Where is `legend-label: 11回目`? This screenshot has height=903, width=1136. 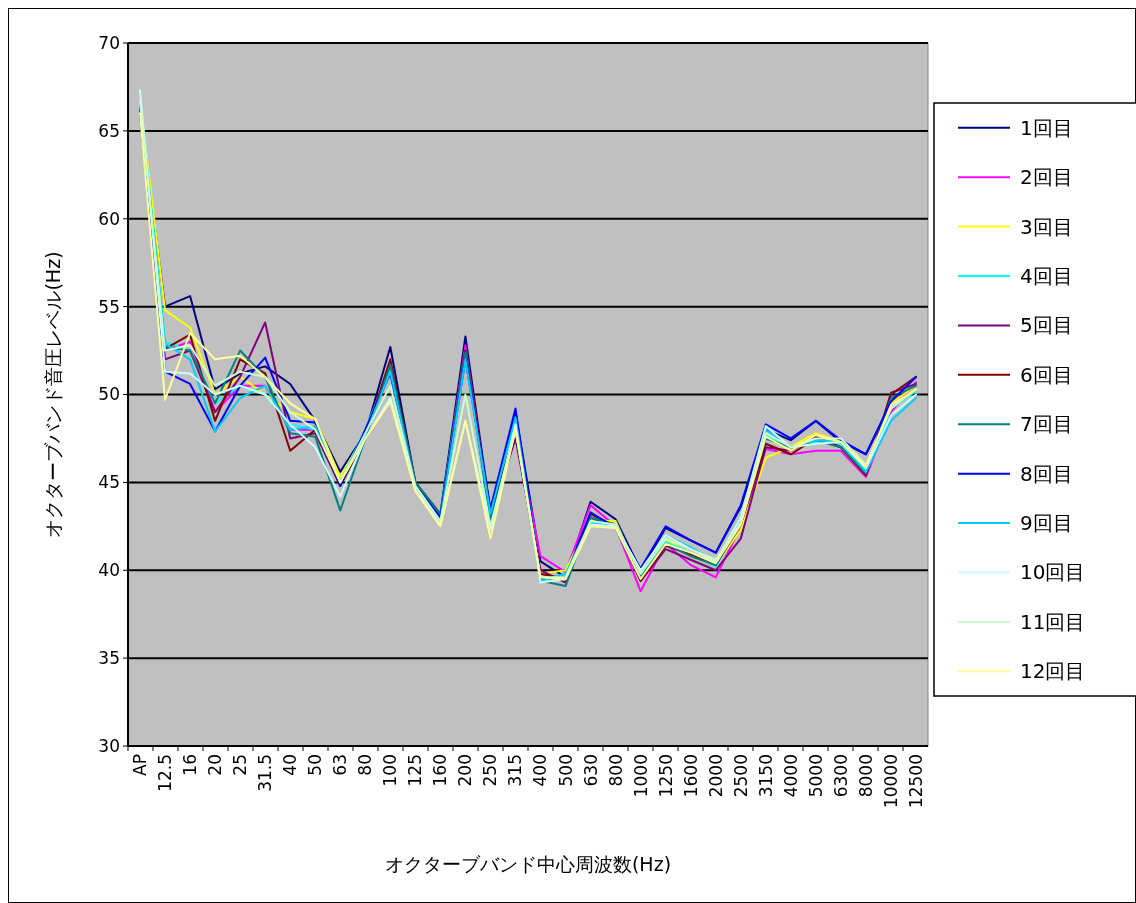 legend-label: 11回目 is located at coordinates (1053, 621).